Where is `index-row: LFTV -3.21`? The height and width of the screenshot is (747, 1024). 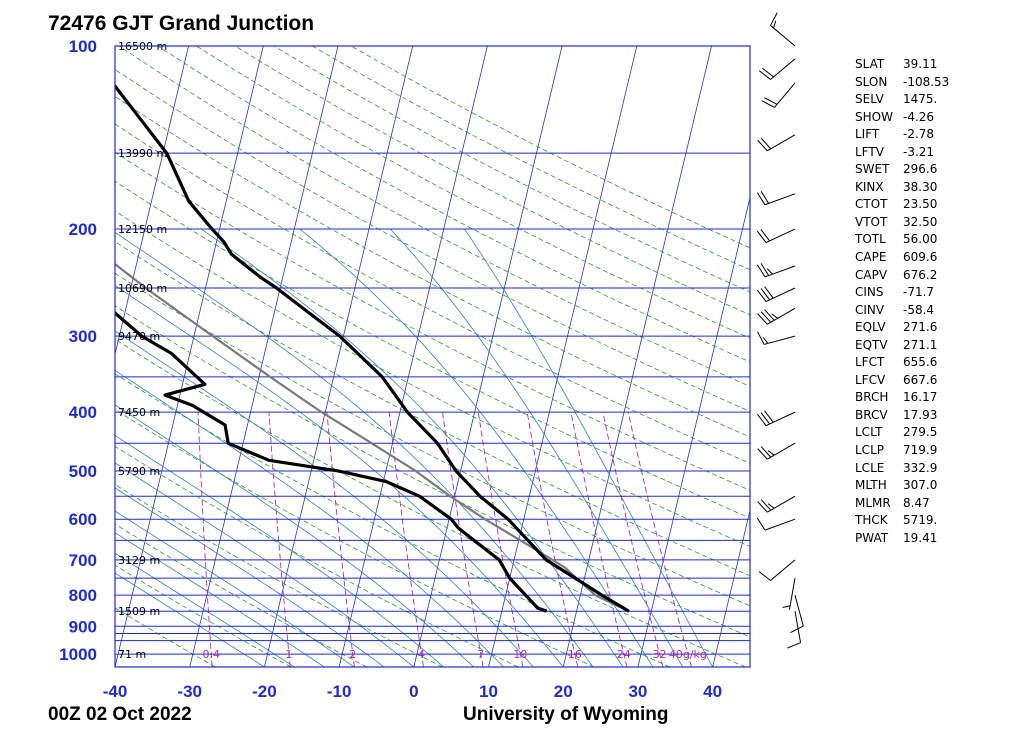 index-row: LFTV -3.21 is located at coordinates (902, 153).